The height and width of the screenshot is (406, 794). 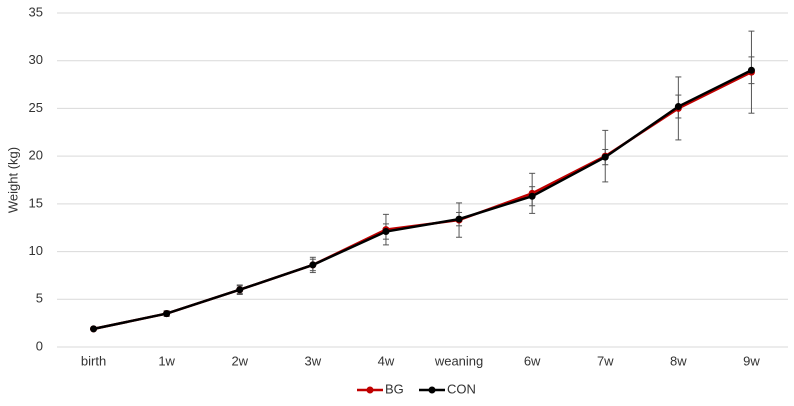 I want to click on y-tick-label: 20, so click(x=36, y=155).